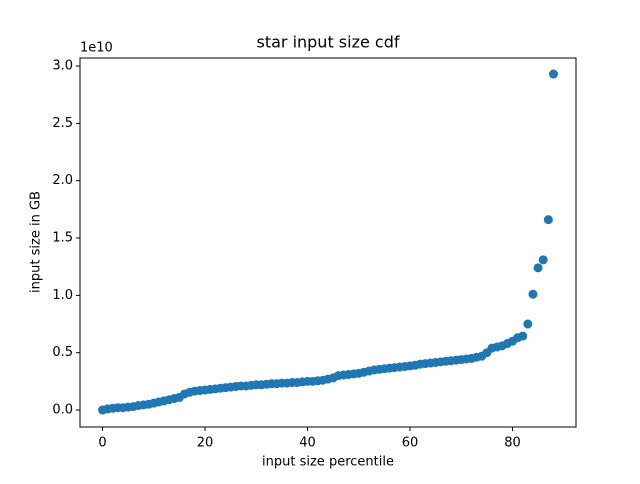 Image resolution: width=640 pixels, height=484 pixels. I want to click on y-axis-label: input size in GB, so click(36, 242).